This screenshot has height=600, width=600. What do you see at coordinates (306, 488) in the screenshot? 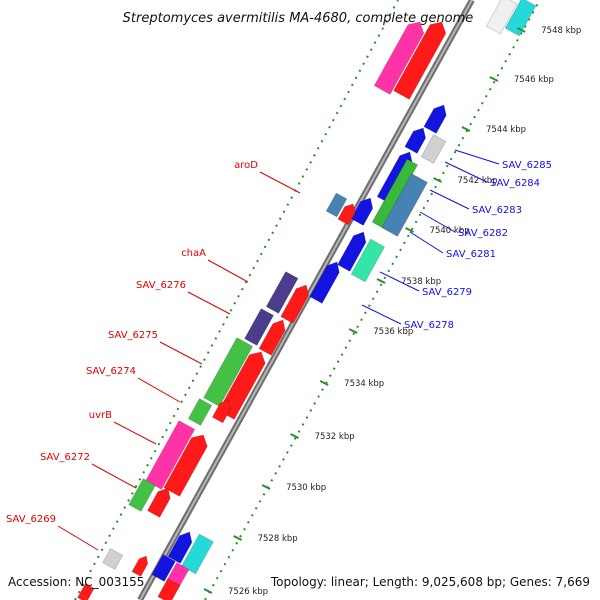
I see `tick-label: 7530 kbp` at bounding box center [306, 488].